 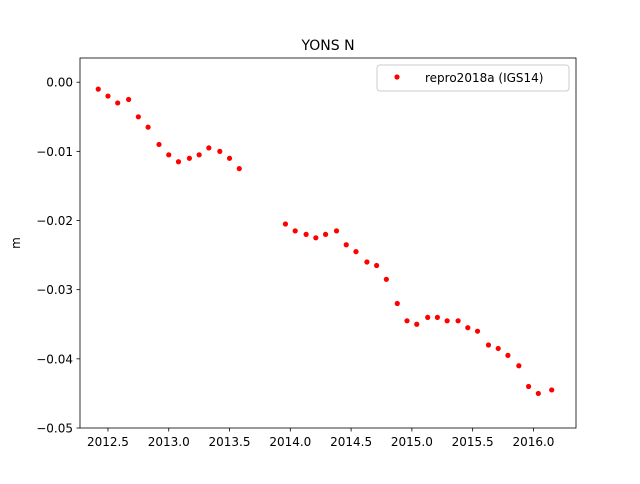 What do you see at coordinates (54, 359) in the screenshot?
I see `y-tick-label: −0.04` at bounding box center [54, 359].